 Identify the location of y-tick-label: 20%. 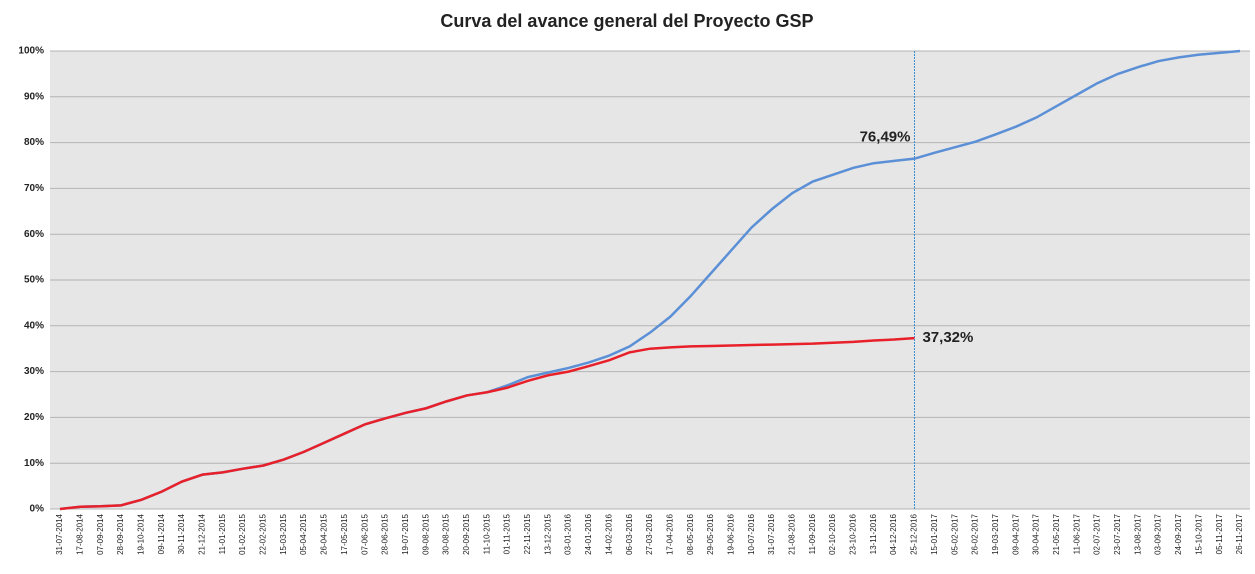
(34, 417).